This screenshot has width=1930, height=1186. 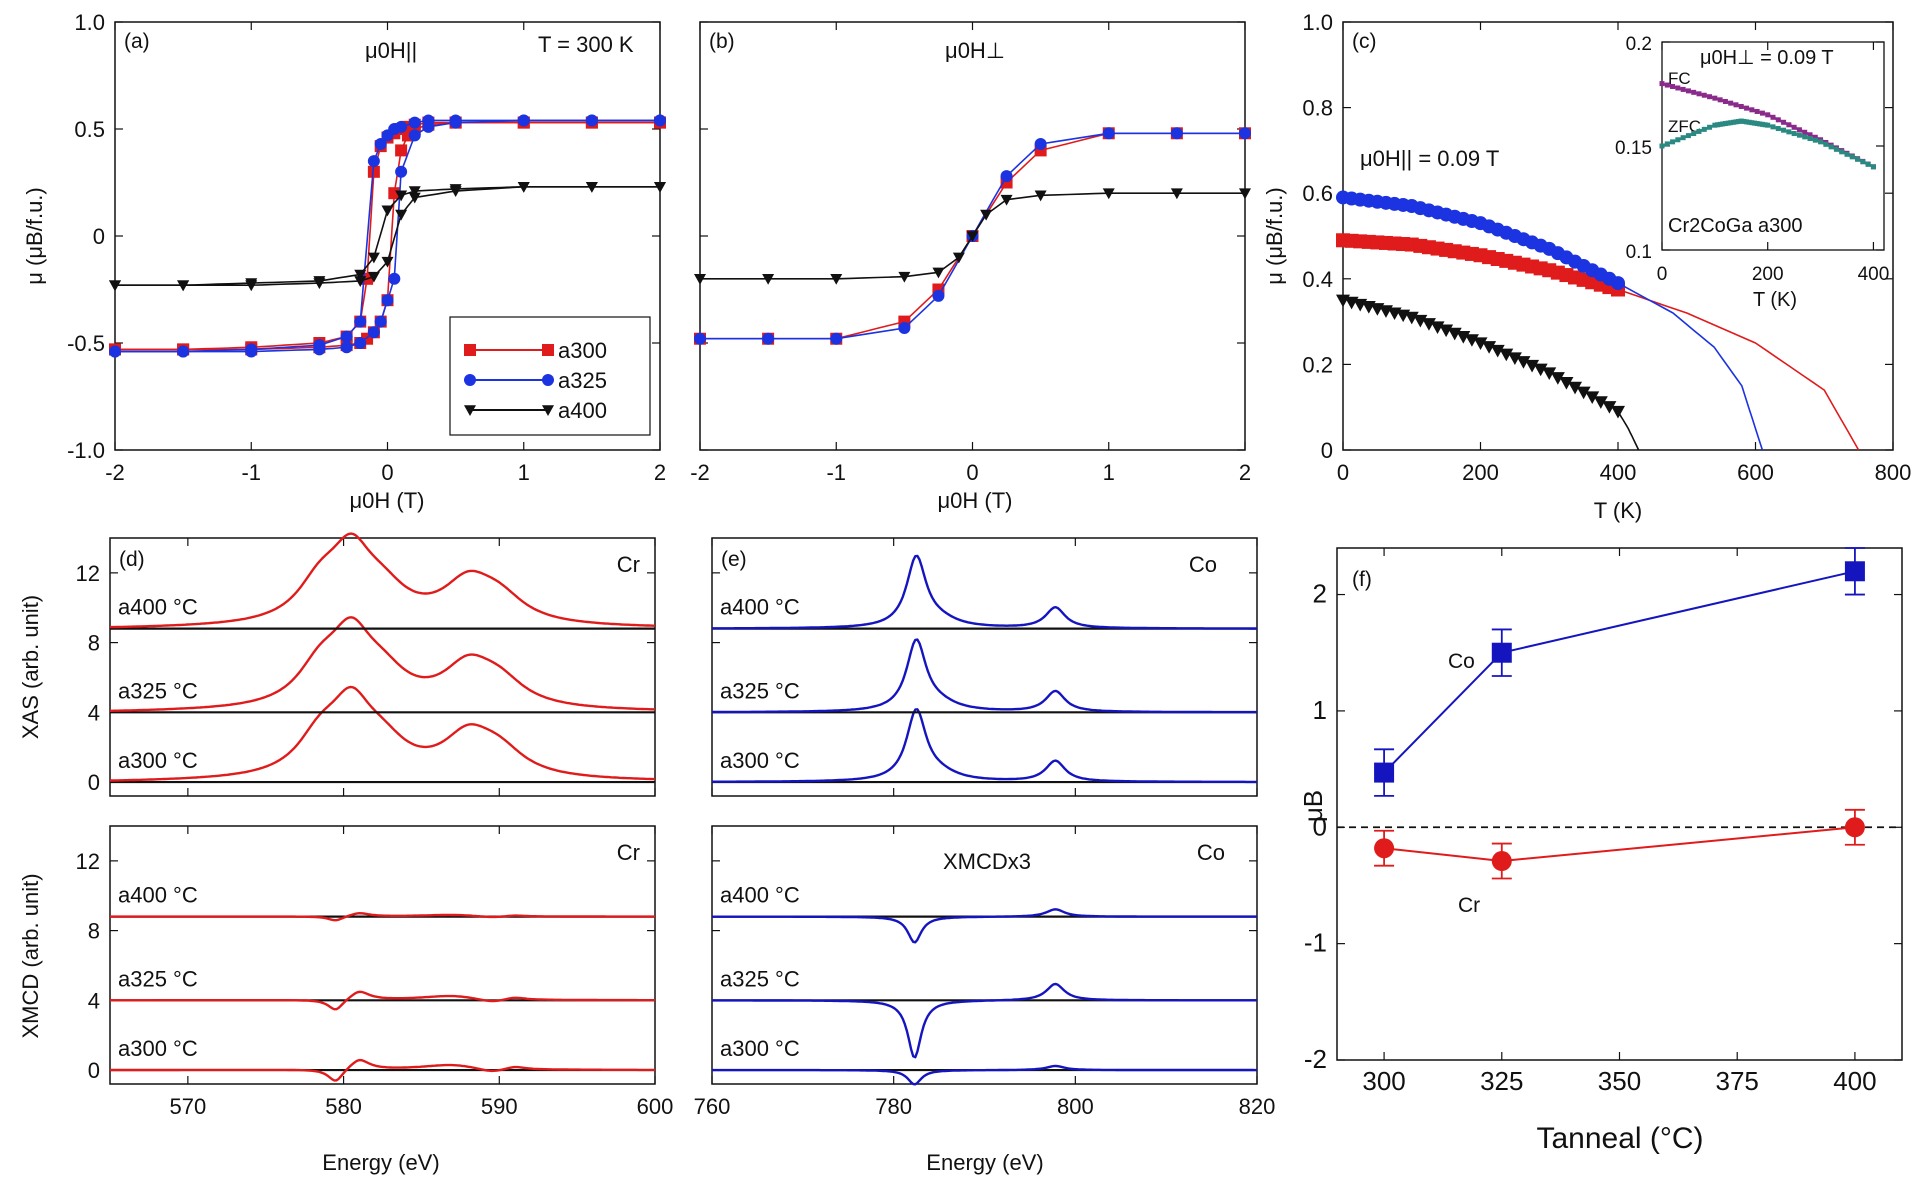 I want to click on panel-a-legend-a325: a325, so click(x=582, y=380).